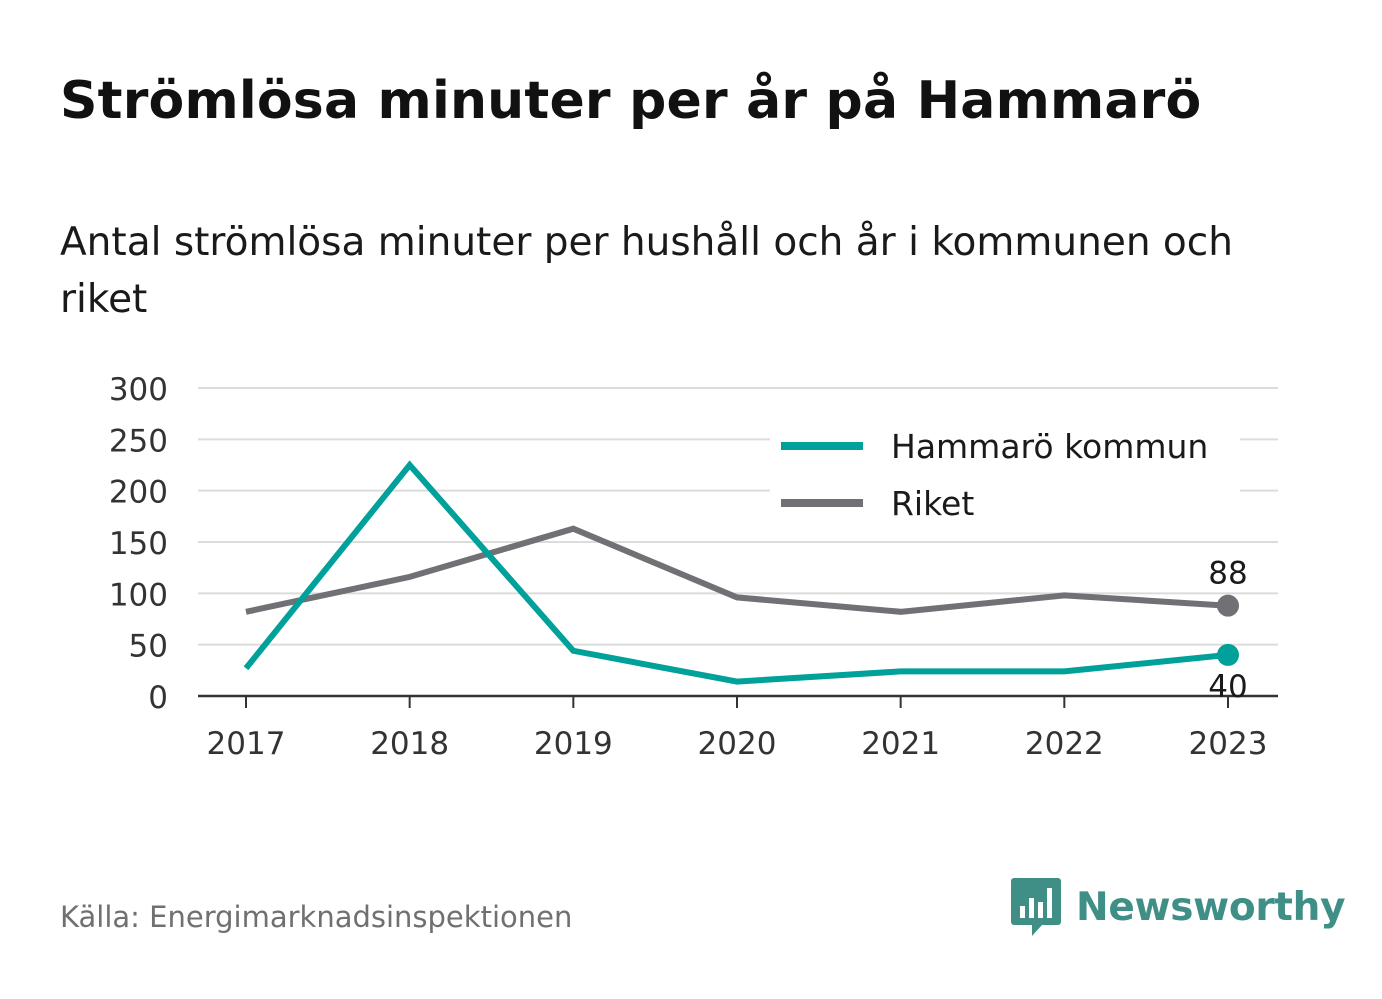 This screenshot has height=999, width=1382. What do you see at coordinates (409, 744) in the screenshot?
I see `x-tick-label: 2018` at bounding box center [409, 744].